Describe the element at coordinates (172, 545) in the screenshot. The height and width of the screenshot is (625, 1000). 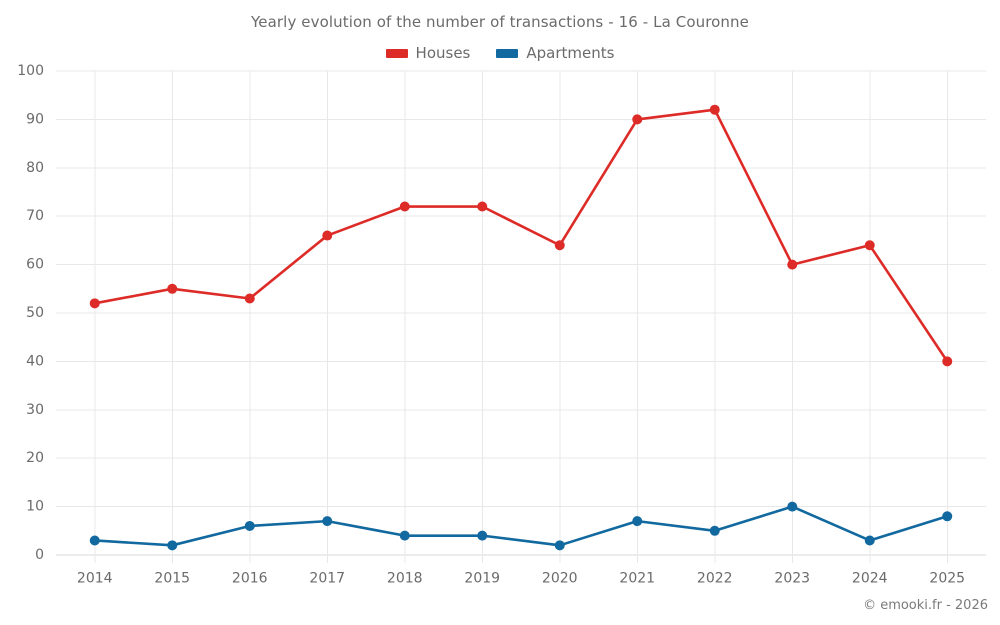
I see `data-point-apartments-2015` at that location.